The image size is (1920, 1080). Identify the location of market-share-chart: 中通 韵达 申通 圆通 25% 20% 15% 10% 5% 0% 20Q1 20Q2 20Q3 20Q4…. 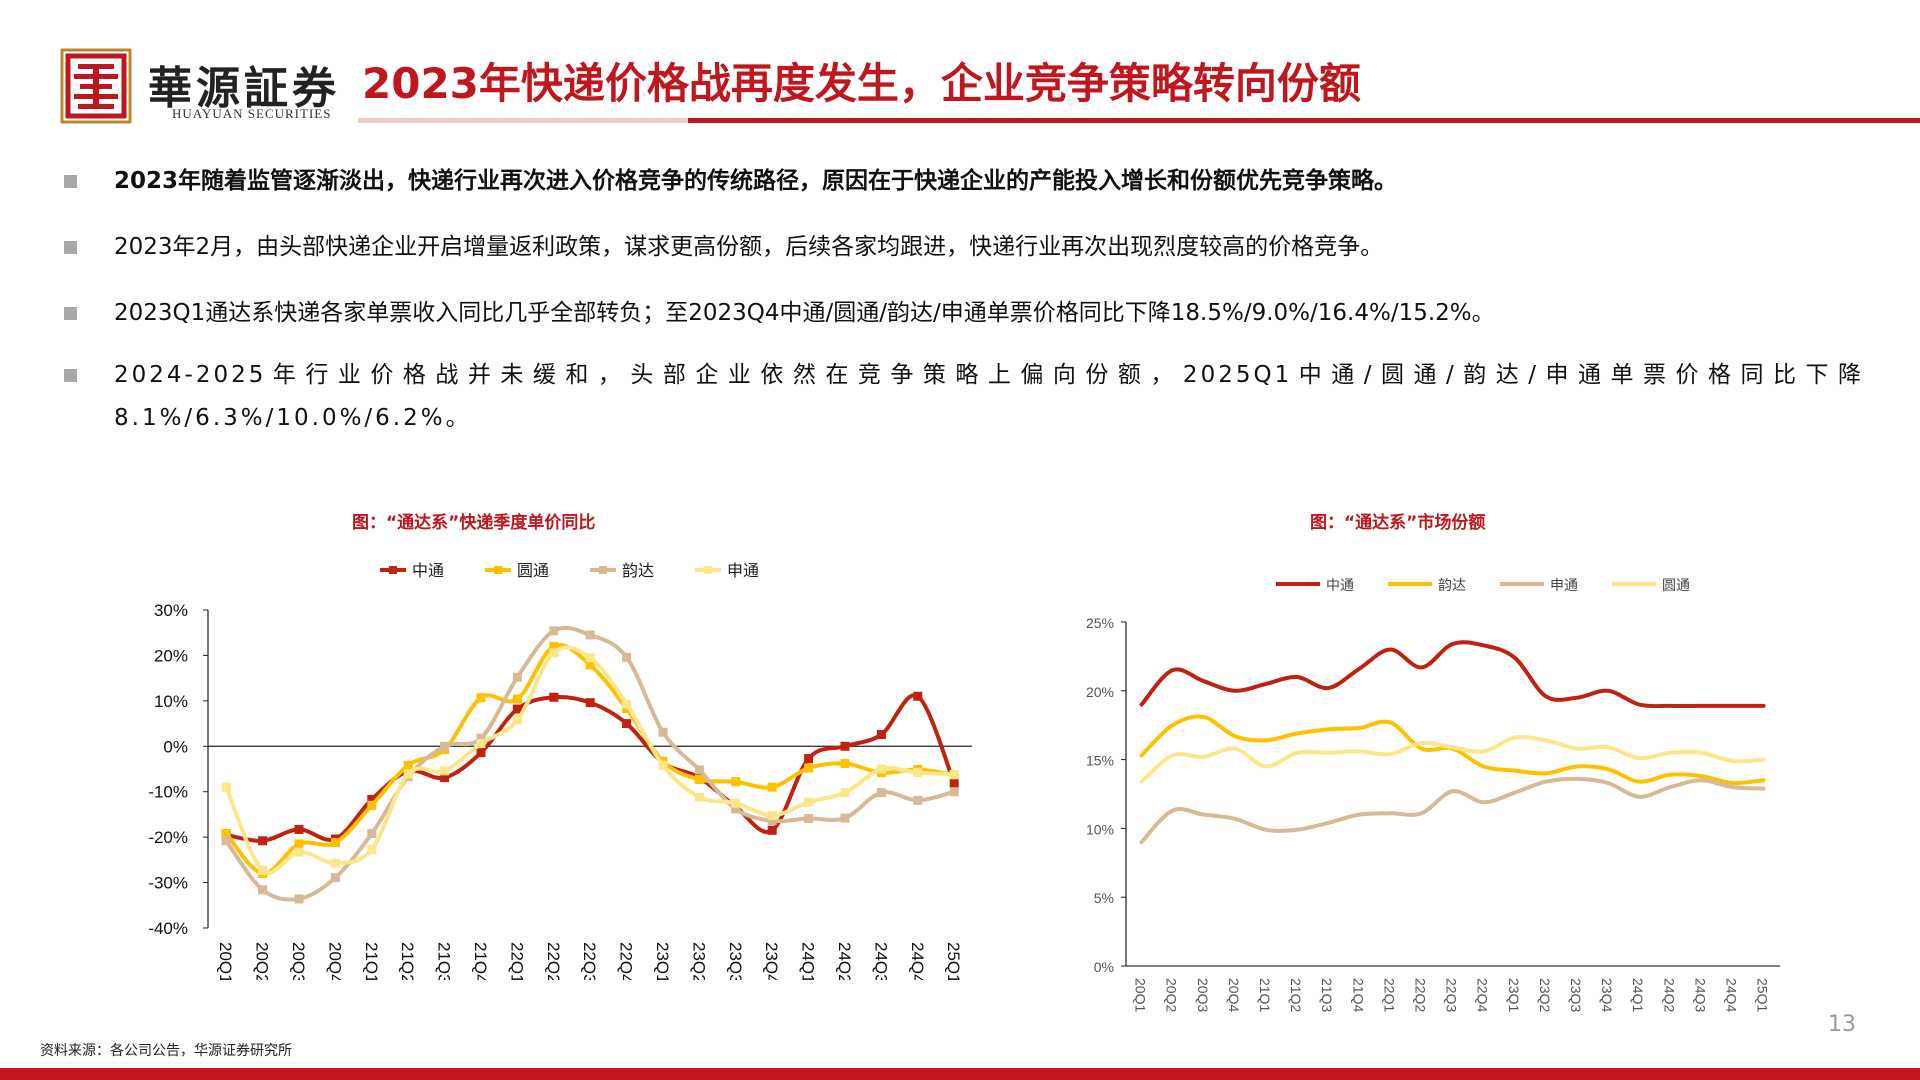
(1433, 794).